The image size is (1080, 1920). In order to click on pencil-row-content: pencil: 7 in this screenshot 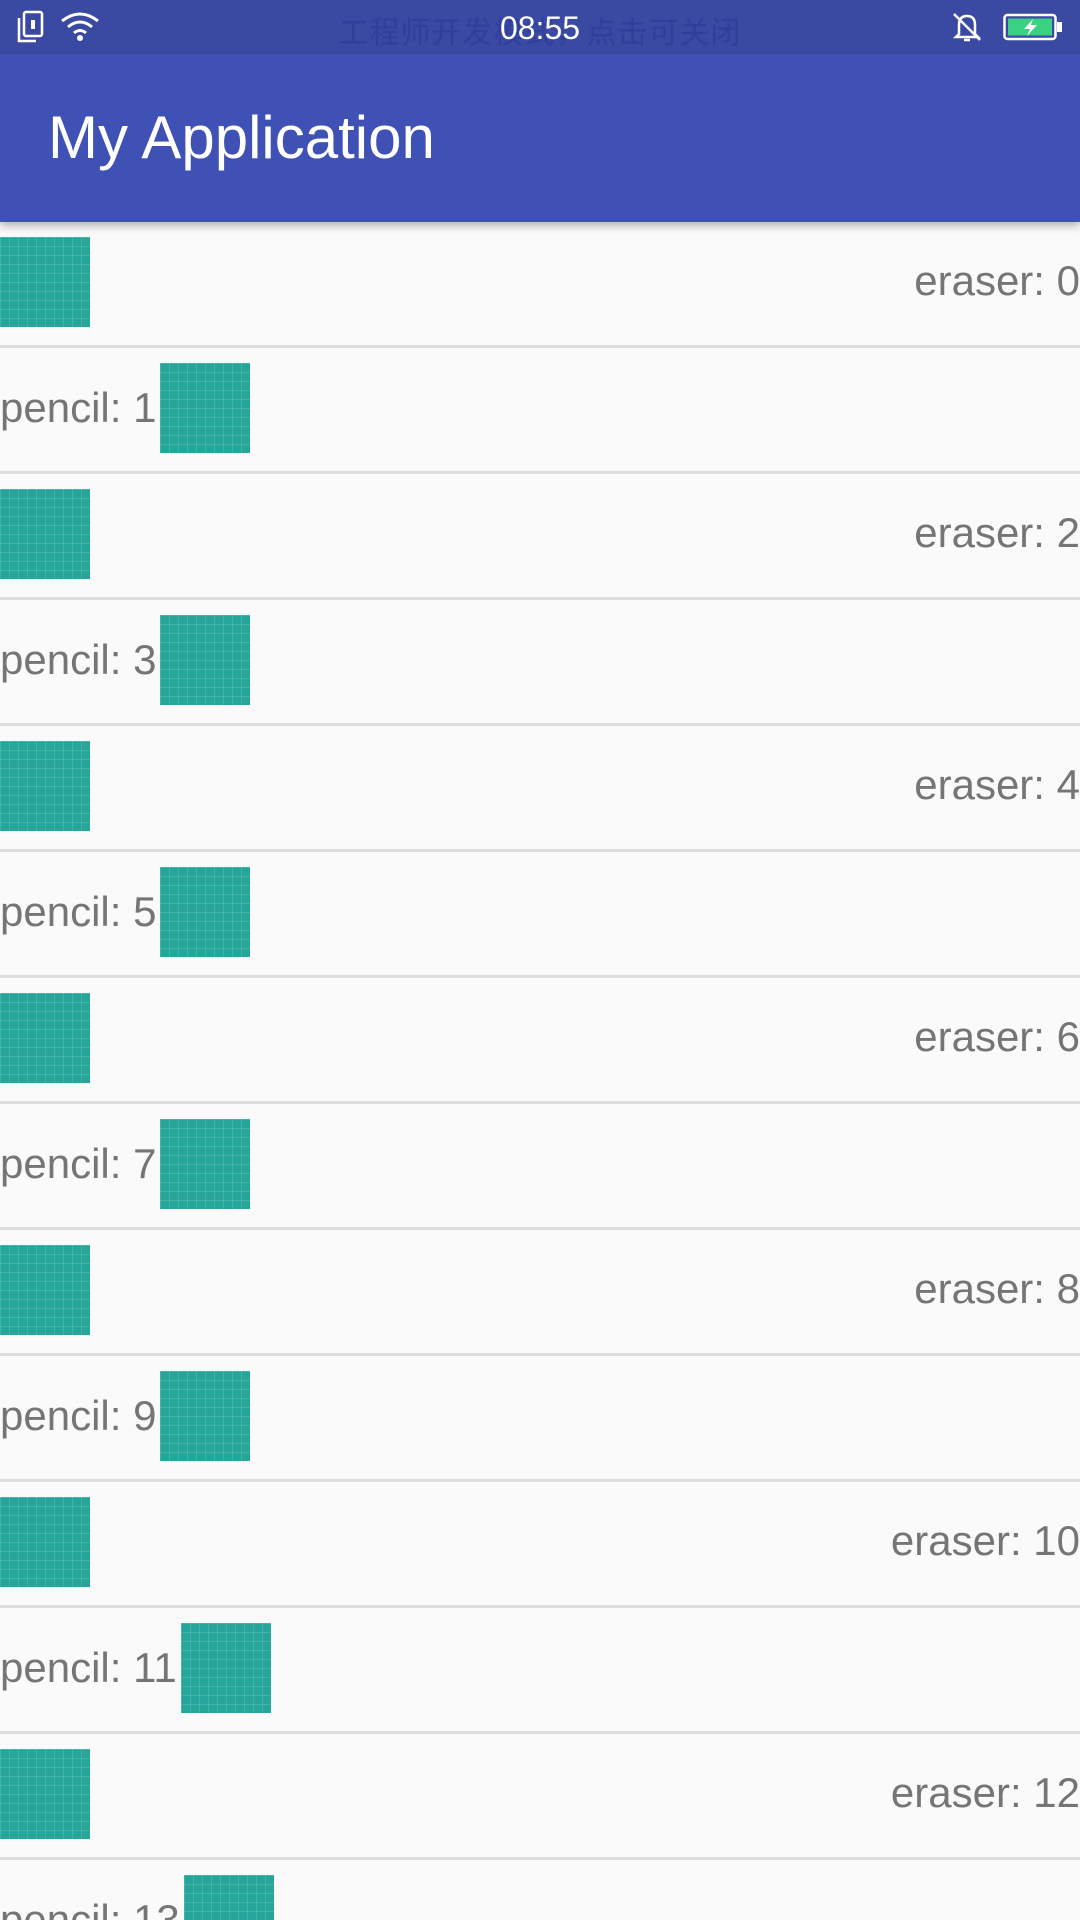, I will do `click(125, 1164)`.